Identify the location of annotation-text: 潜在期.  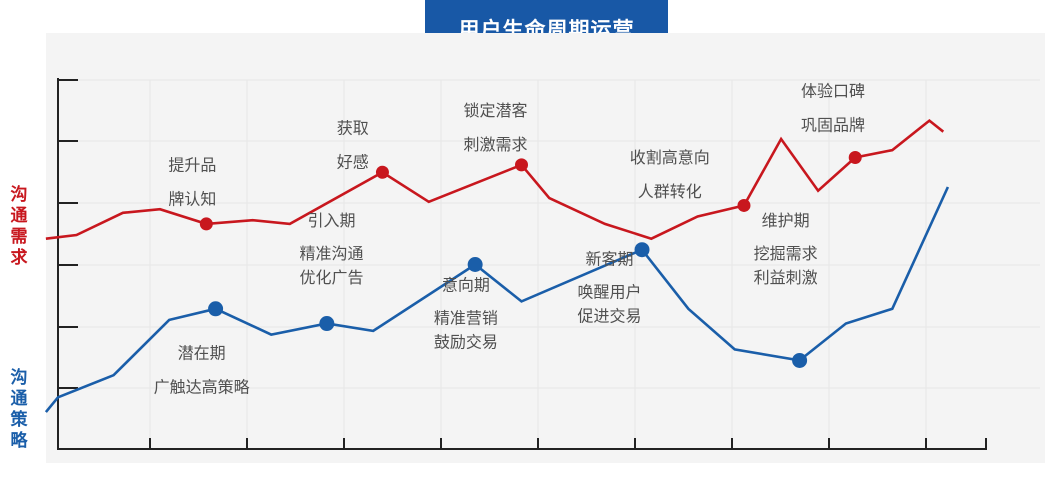
(202, 353).